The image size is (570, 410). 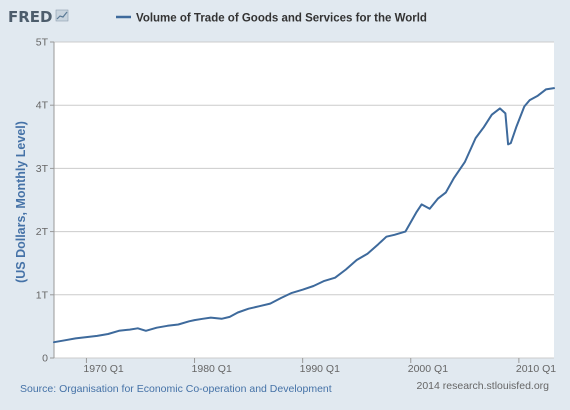 I want to click on x-tick-label: 1990 Q1, so click(x=320, y=369).